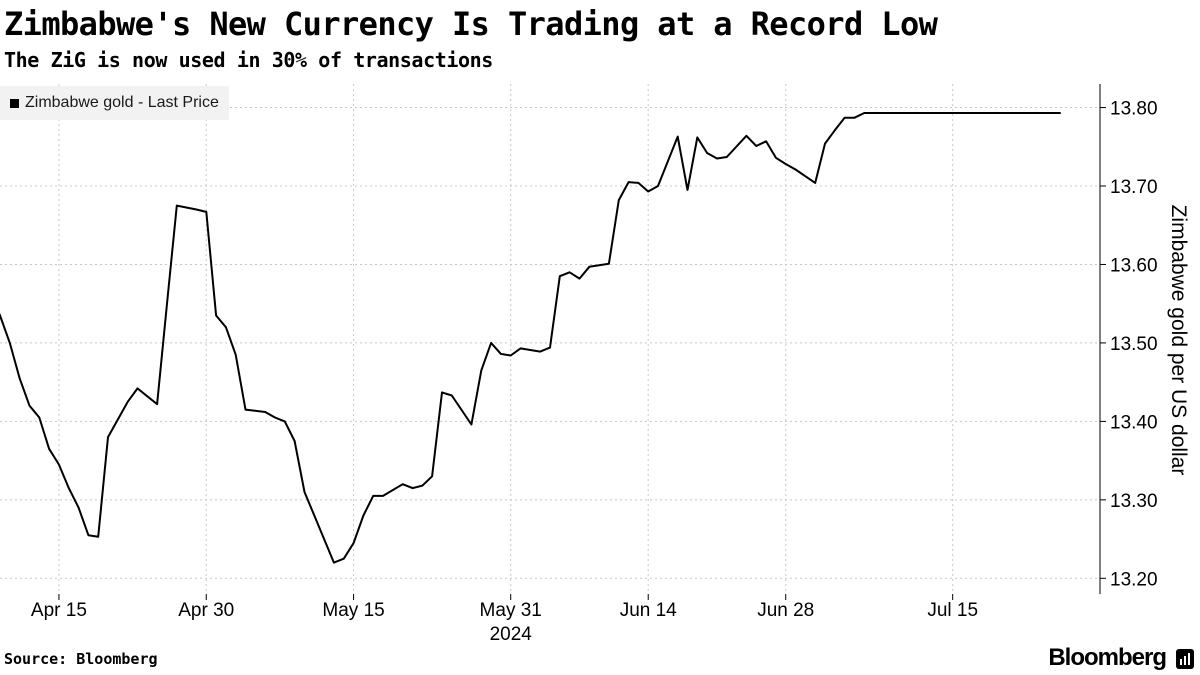 Image resolution: width=1200 pixels, height=675 pixels. I want to click on x-year-label: 2024, so click(511, 634).